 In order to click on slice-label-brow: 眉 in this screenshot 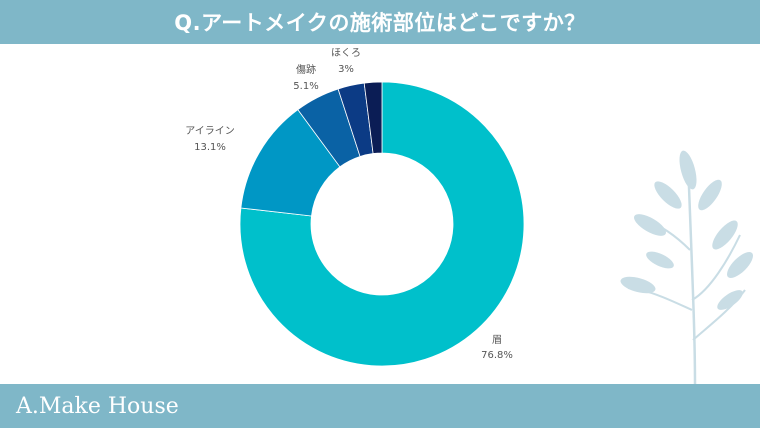, I will do `click(497, 340)`.